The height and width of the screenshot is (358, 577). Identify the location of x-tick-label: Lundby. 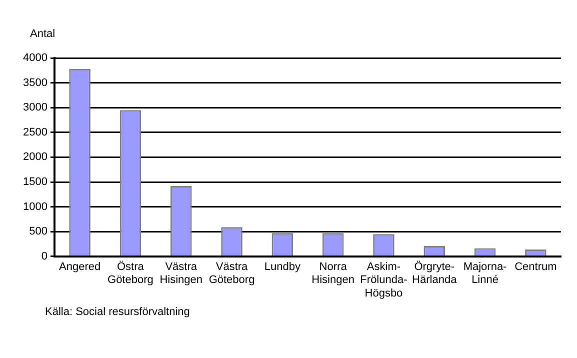
(282, 267).